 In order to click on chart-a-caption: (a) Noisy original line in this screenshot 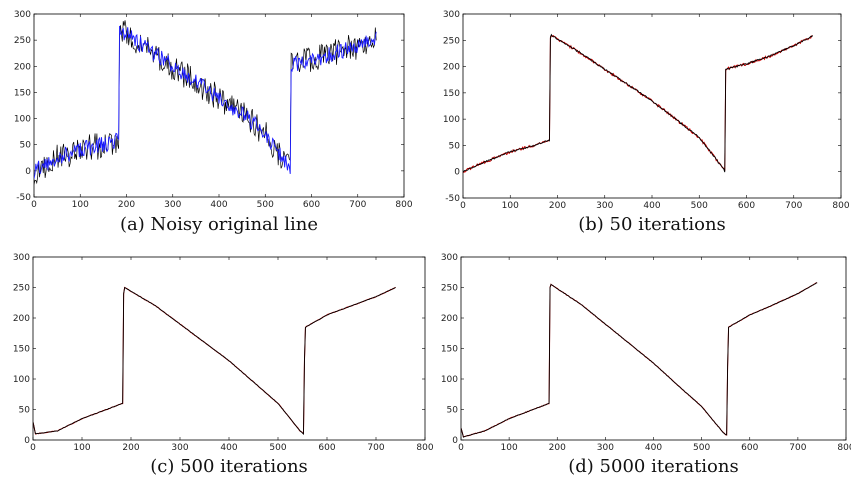, I will do `click(219, 224)`.